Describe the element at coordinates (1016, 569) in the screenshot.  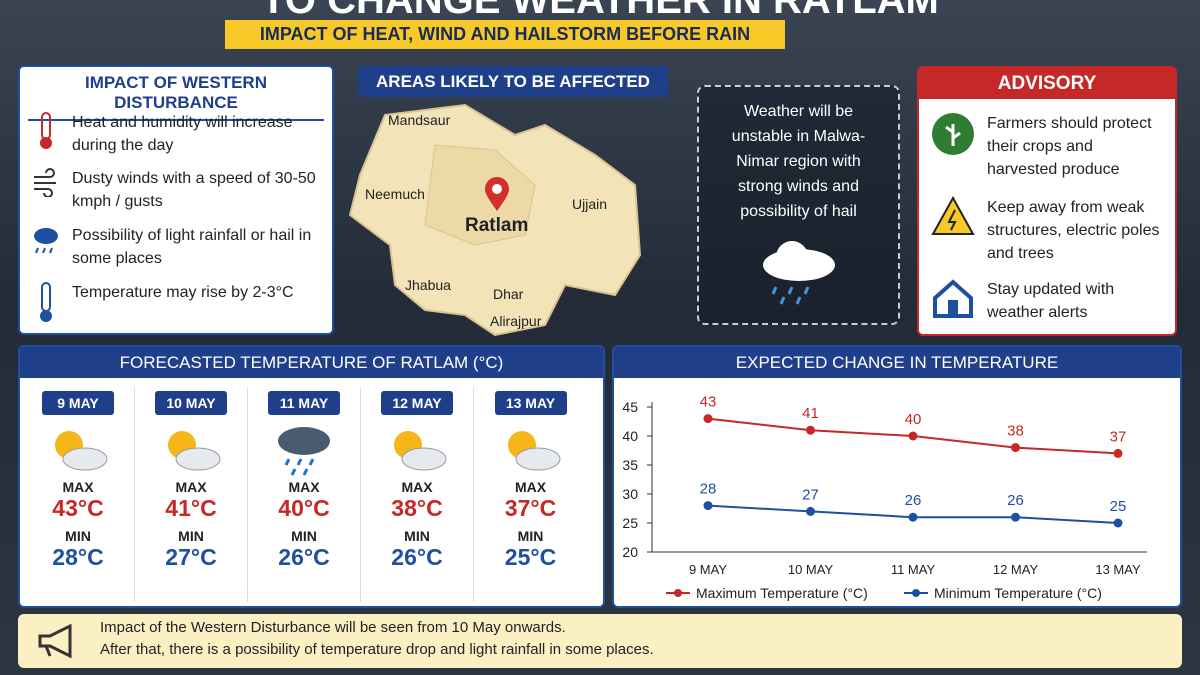
I see `x-tick-label: 12 MAY` at that location.